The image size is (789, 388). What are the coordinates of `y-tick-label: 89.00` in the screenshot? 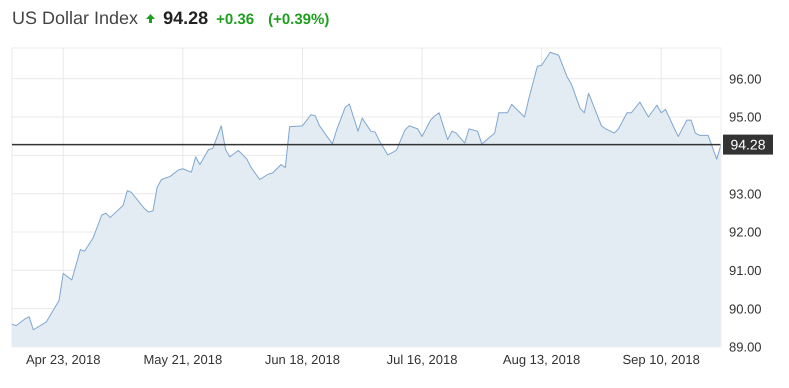 It's located at (745, 347).